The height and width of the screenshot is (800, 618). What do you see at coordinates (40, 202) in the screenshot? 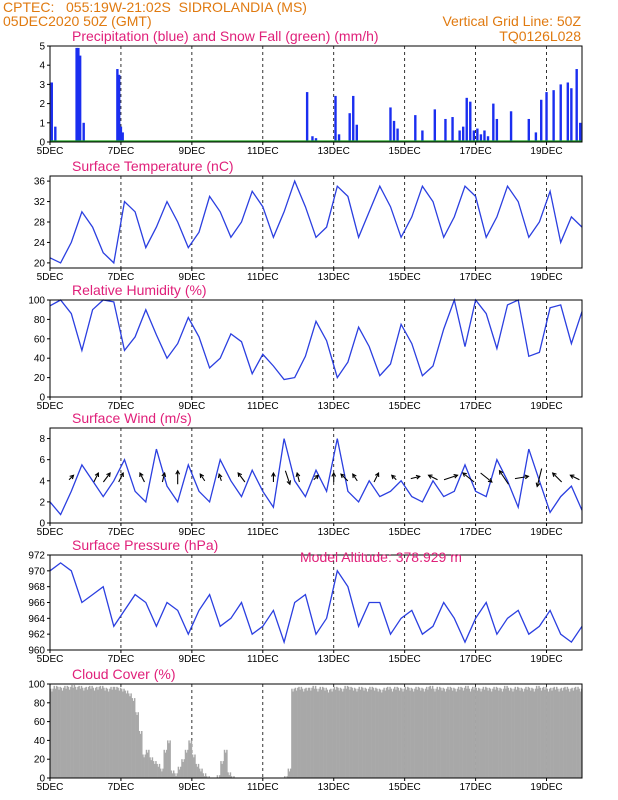
I see `y-tick-label: 32` at bounding box center [40, 202].